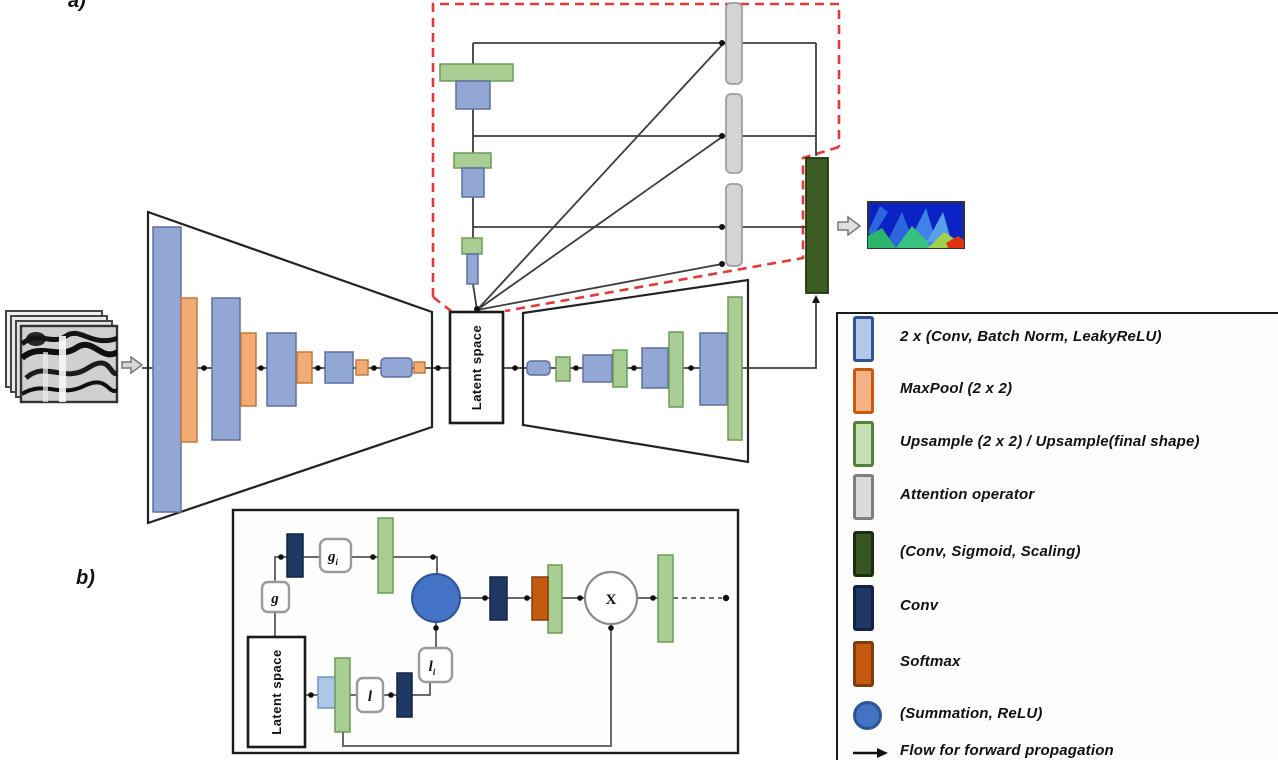 The image size is (1278, 760). What do you see at coordinates (990, 551) in the screenshot?
I see `legend-item-label: (Conv, Sigmoid, Scaling)` at bounding box center [990, 551].